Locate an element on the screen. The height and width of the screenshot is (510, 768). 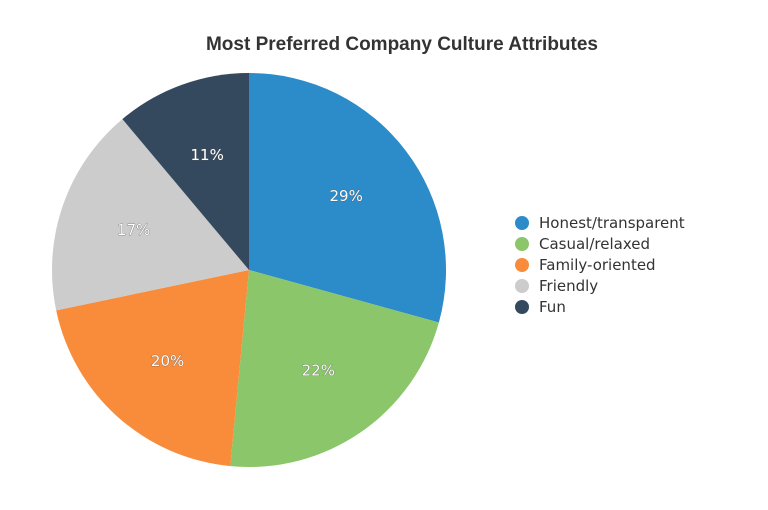
legend-item-fun: Fun is located at coordinates (540, 307).